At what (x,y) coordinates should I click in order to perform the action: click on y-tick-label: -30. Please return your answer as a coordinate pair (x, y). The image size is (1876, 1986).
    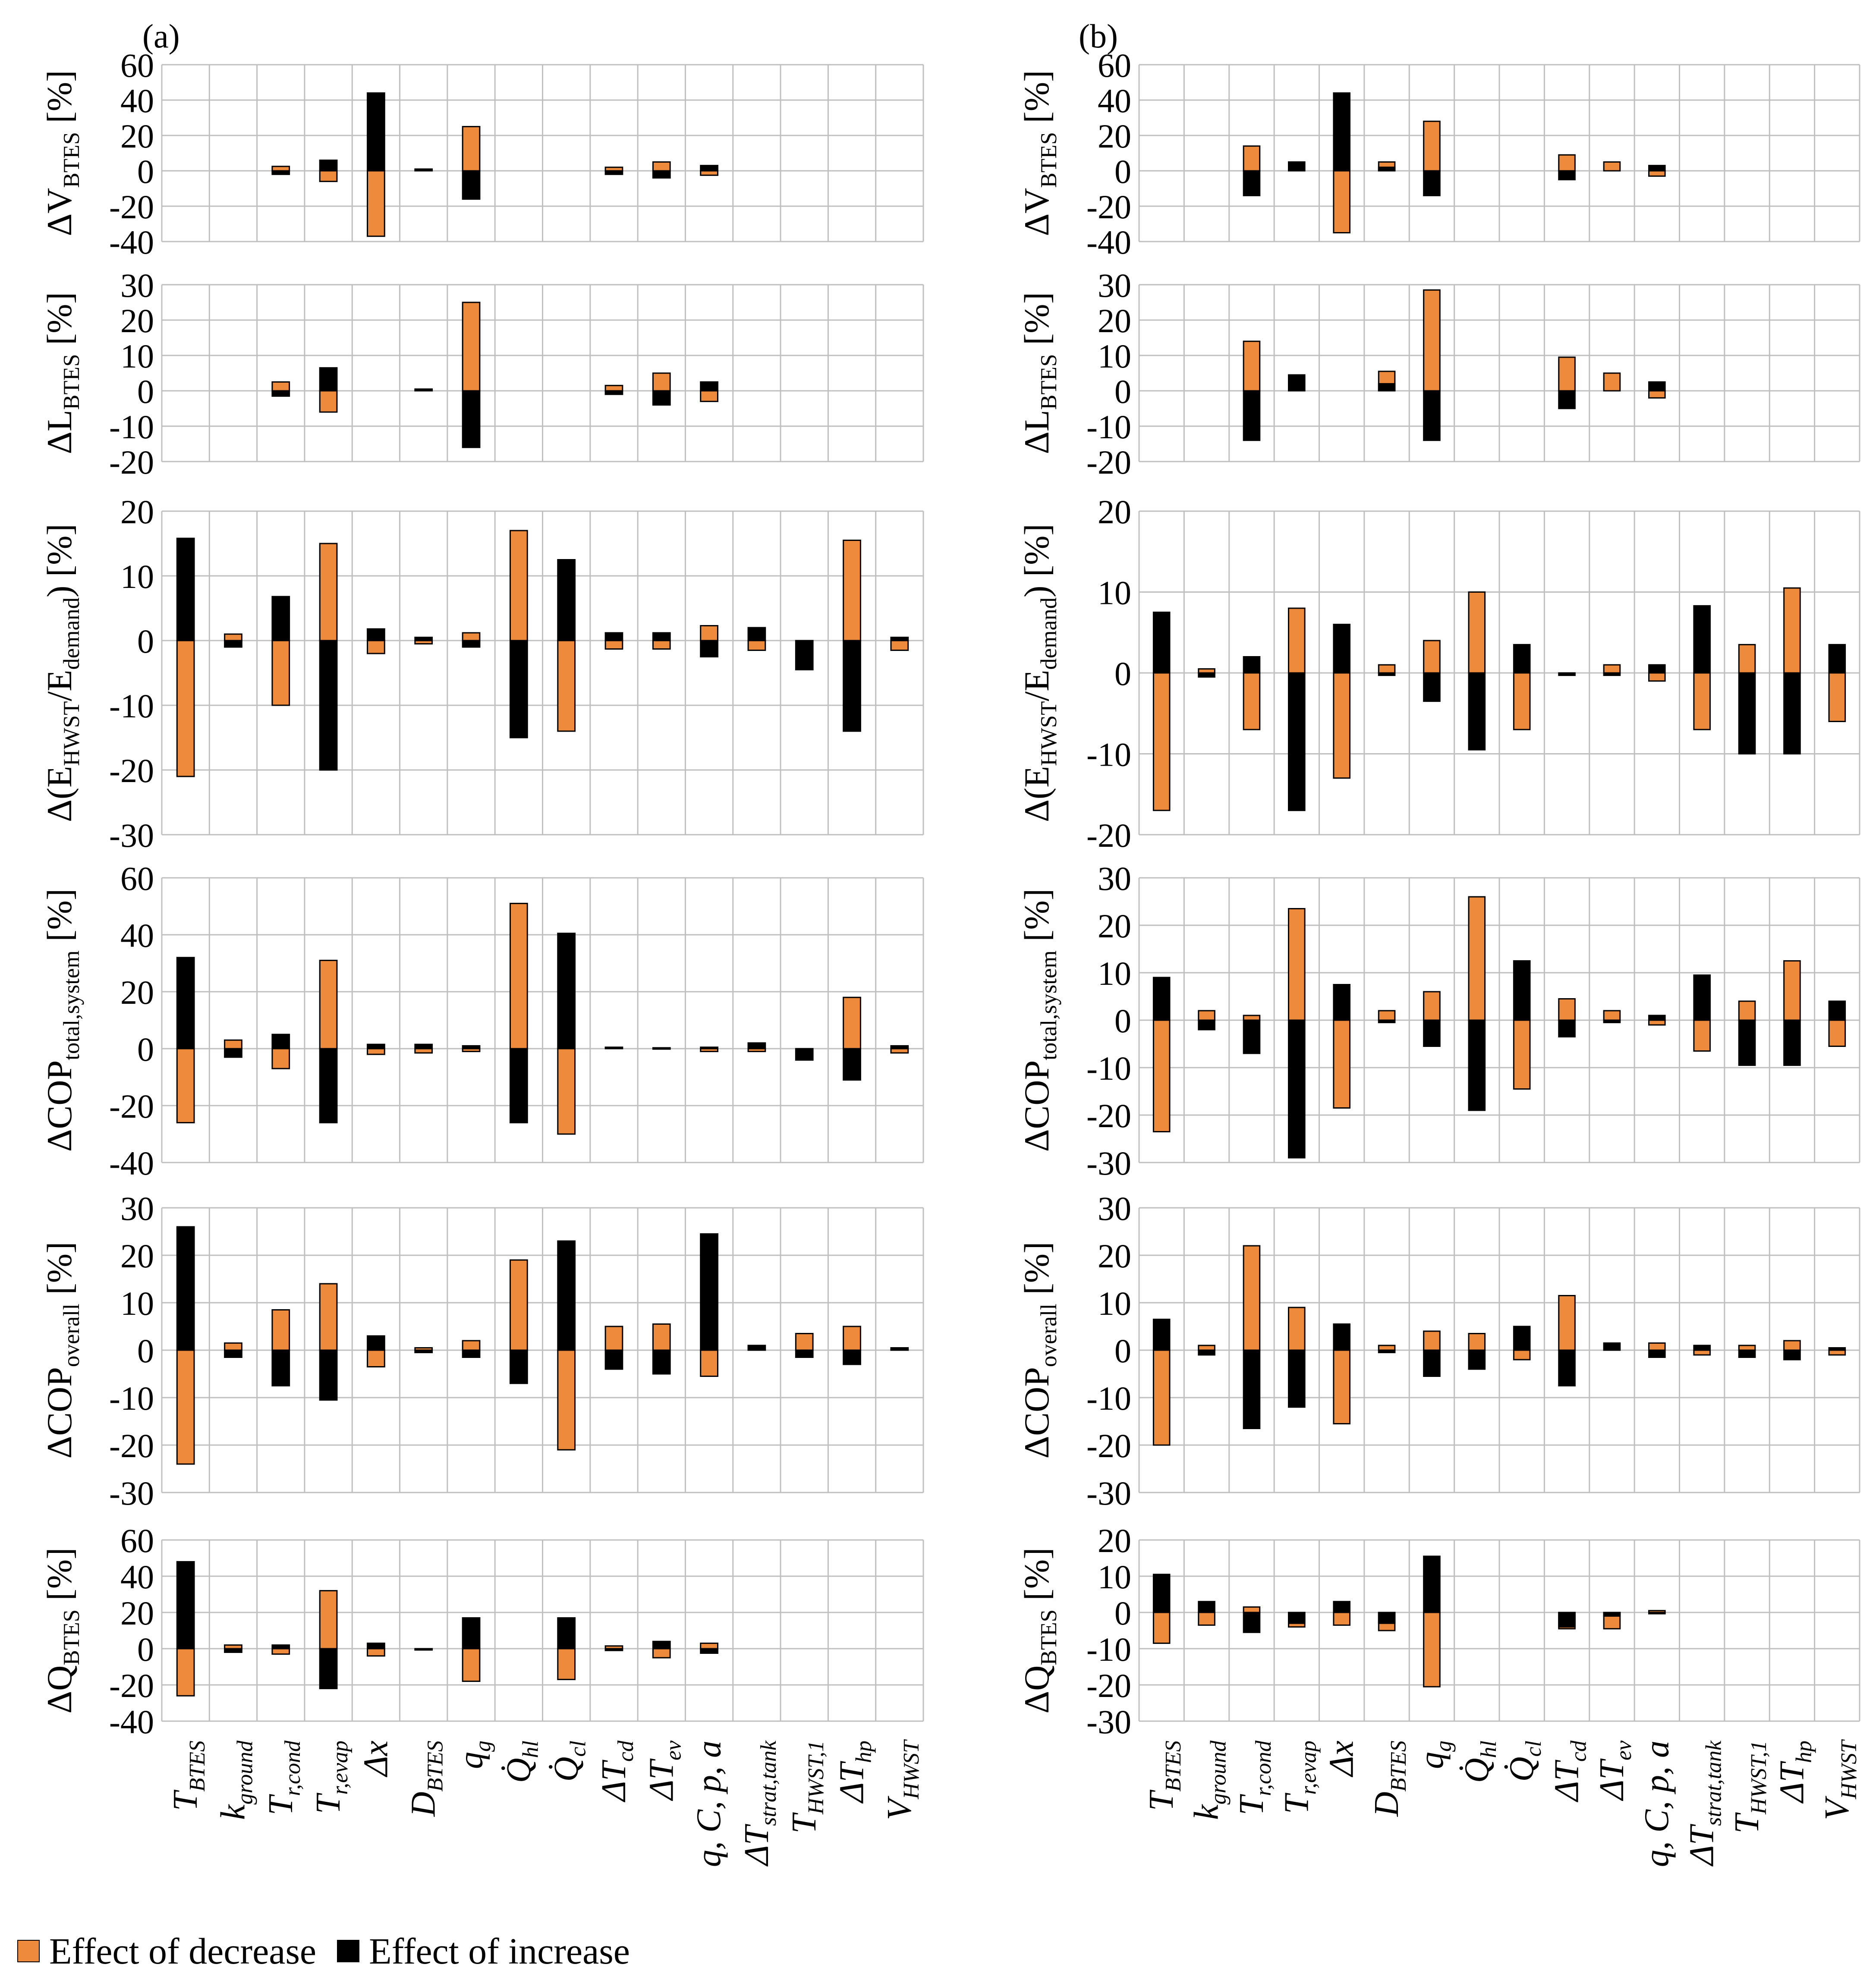
    Looking at the image, I should click on (131, 836).